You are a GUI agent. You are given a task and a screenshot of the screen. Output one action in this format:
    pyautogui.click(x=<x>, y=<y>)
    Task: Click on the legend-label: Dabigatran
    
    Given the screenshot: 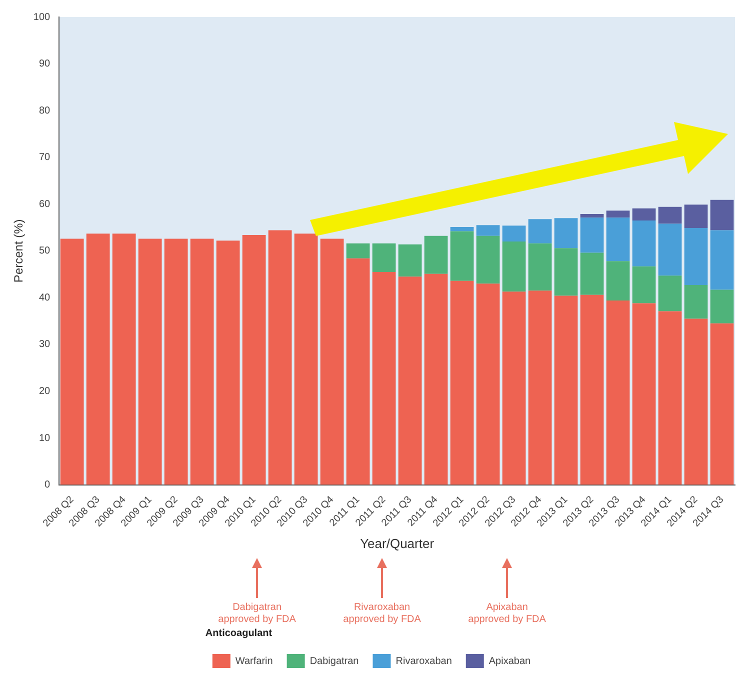 What is the action you would take?
    pyautogui.click(x=334, y=661)
    